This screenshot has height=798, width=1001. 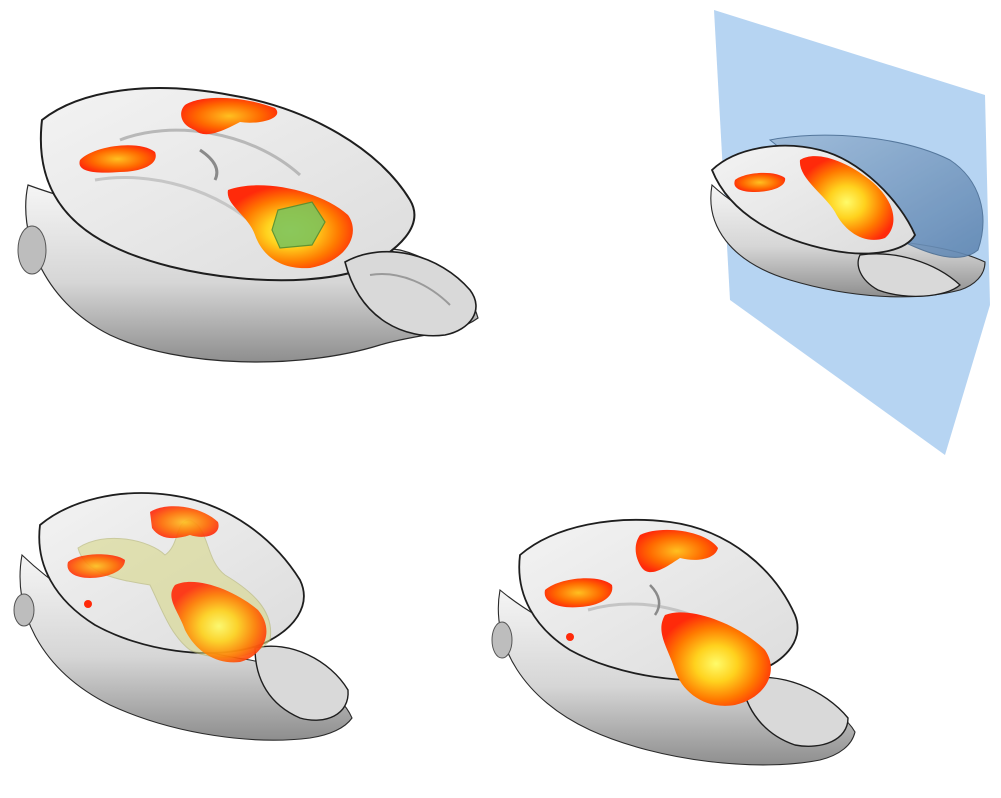 I want to click on roi-green-cube, so click(x=298, y=225).